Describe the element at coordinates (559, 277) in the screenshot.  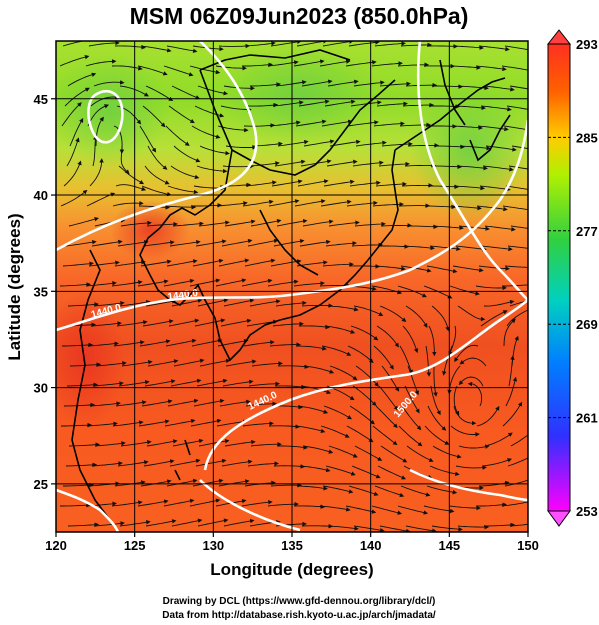
I see `colorbar-scale` at that location.